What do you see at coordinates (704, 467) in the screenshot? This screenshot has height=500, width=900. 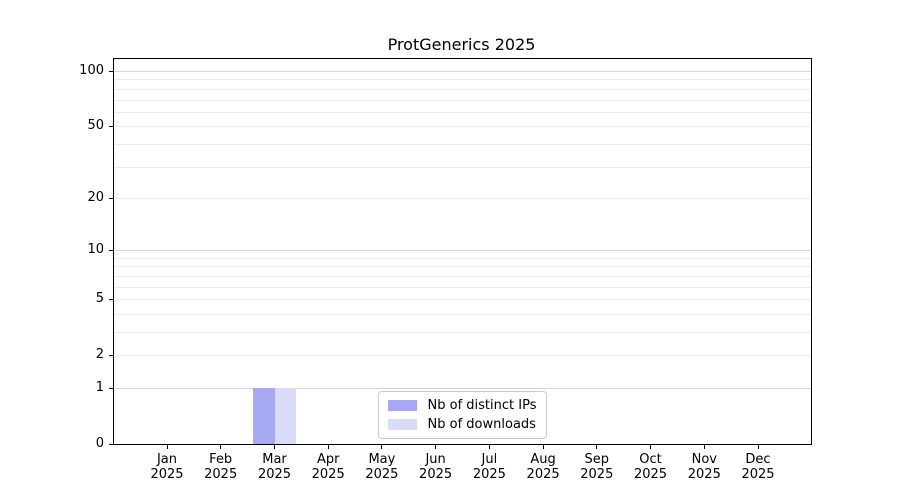 I see `x-tick-label-nov: Nov 2025` at bounding box center [704, 467].